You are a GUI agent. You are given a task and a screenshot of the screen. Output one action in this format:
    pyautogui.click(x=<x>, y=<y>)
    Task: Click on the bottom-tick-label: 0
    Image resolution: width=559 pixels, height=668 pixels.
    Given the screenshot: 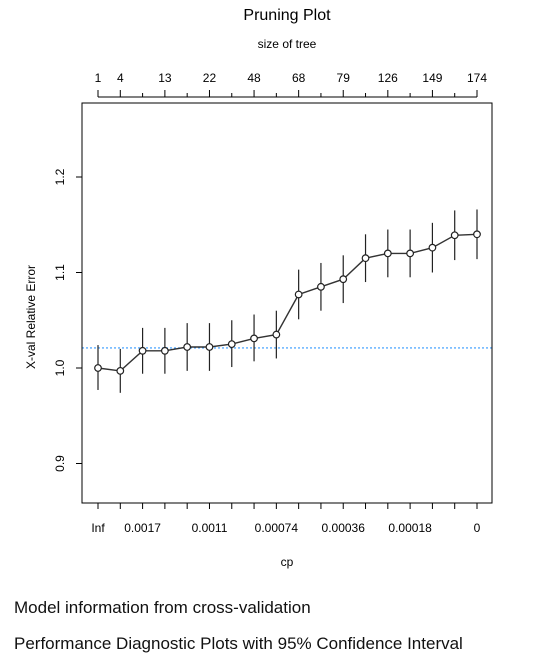 What is the action you would take?
    pyautogui.click(x=477, y=528)
    